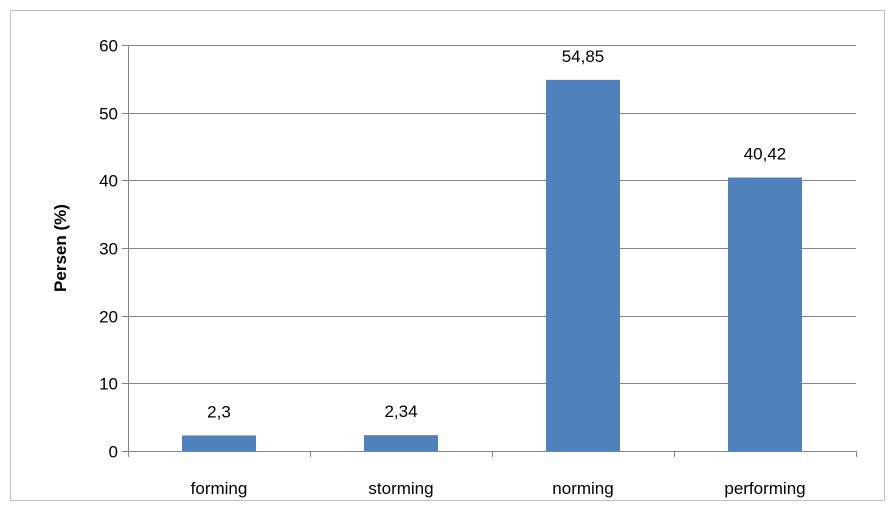 This screenshot has height=511, width=895. What do you see at coordinates (219, 411) in the screenshot?
I see `data-label-forming: 2,3` at bounding box center [219, 411].